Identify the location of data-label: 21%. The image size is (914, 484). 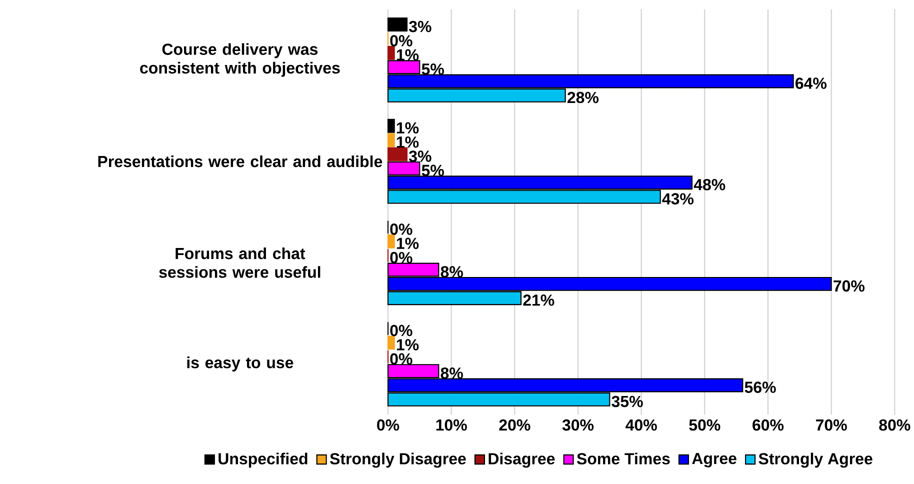
(538, 300).